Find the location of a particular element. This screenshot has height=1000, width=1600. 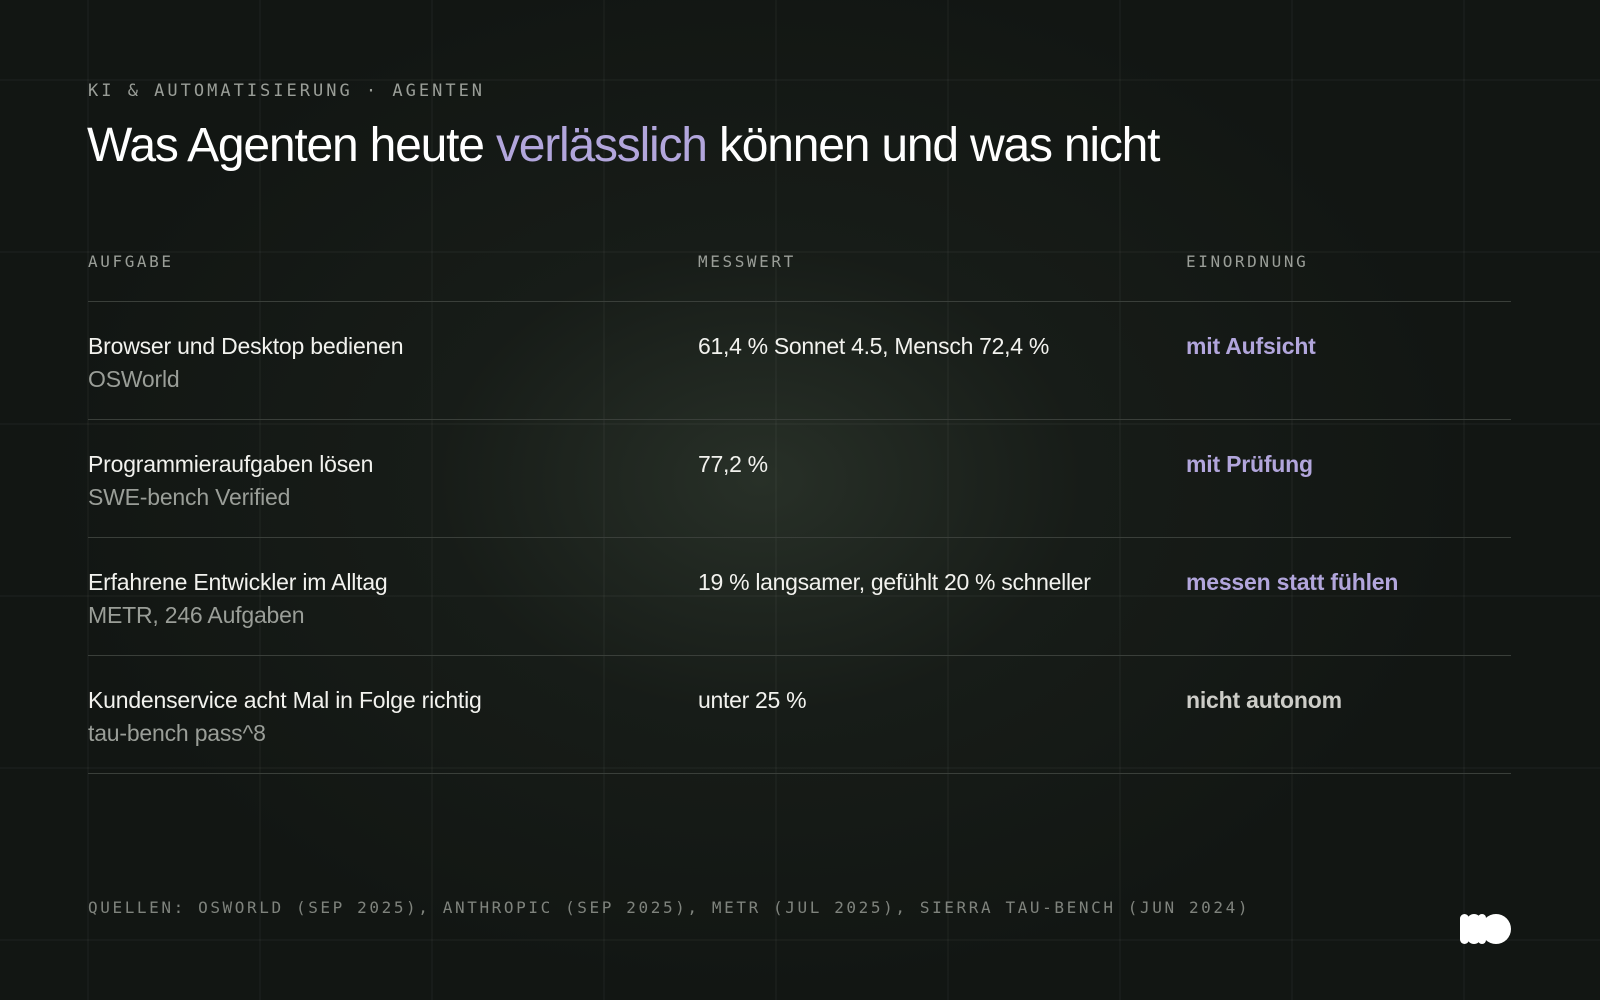

metric-value: 61,4 % Sonnet 4.5, Mensch 72,4 % is located at coordinates (873, 346).